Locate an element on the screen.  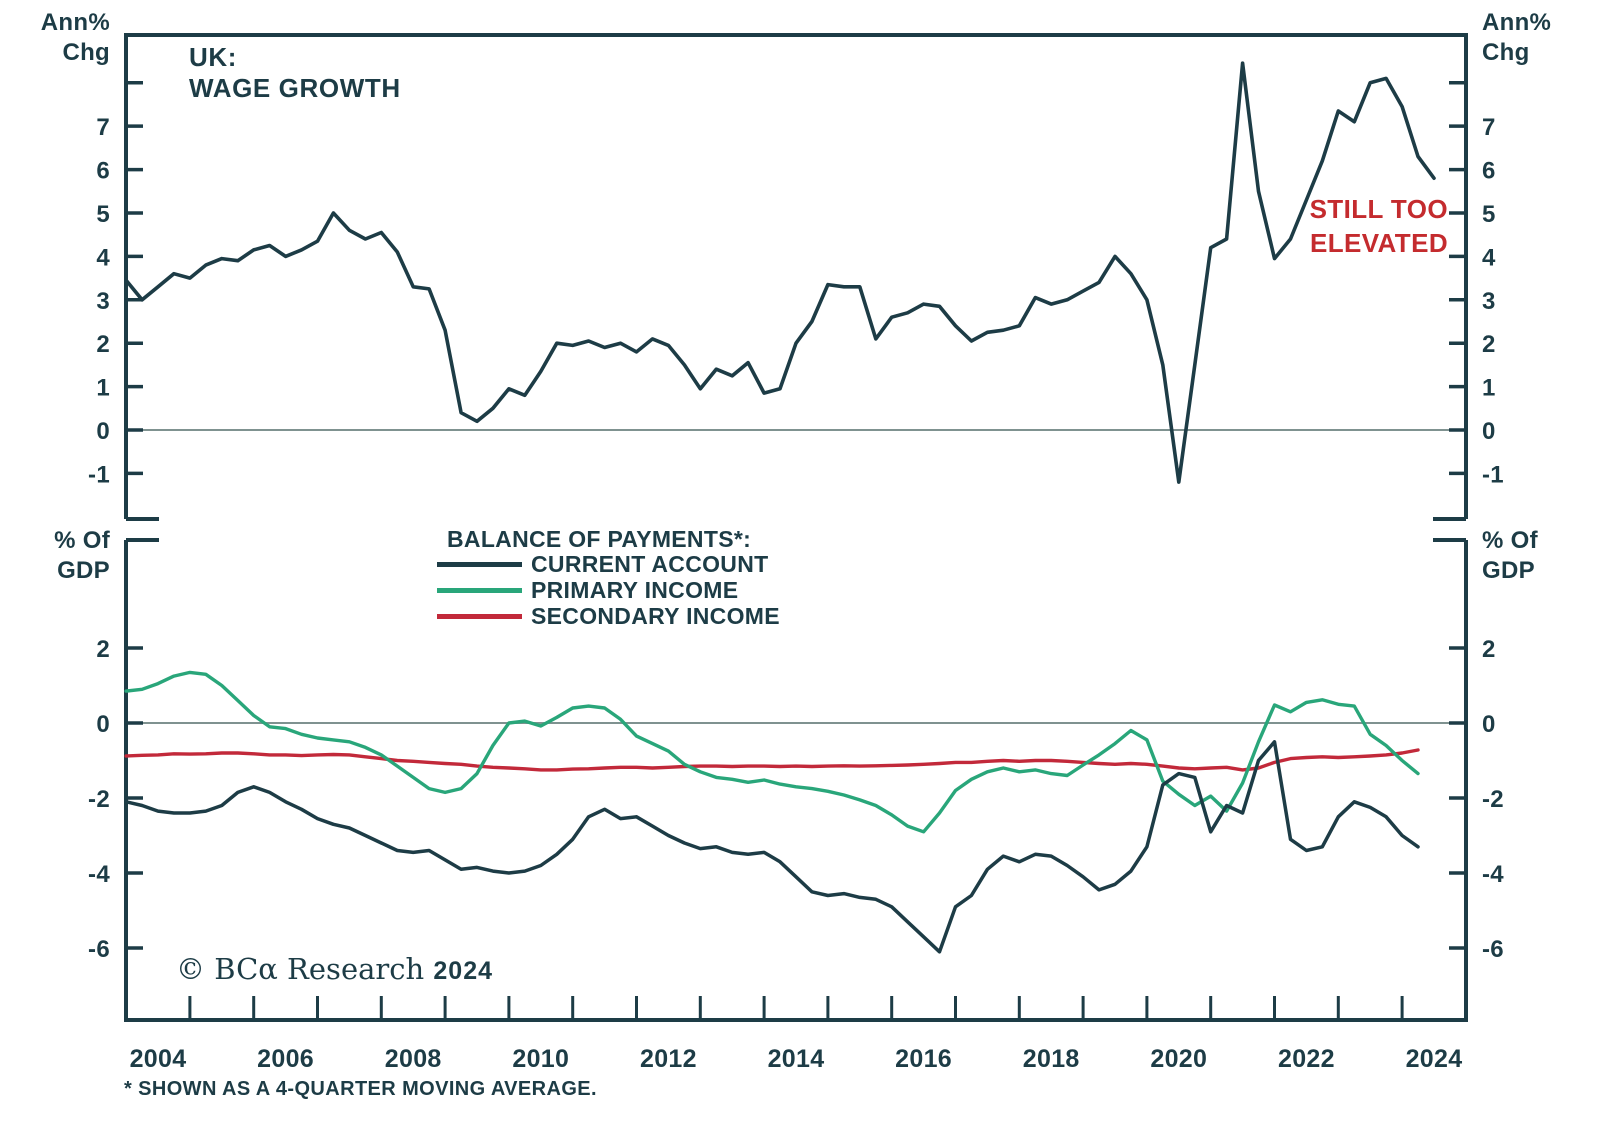
chart-title: UK: WAGE GROWTH is located at coordinates (295, 73).